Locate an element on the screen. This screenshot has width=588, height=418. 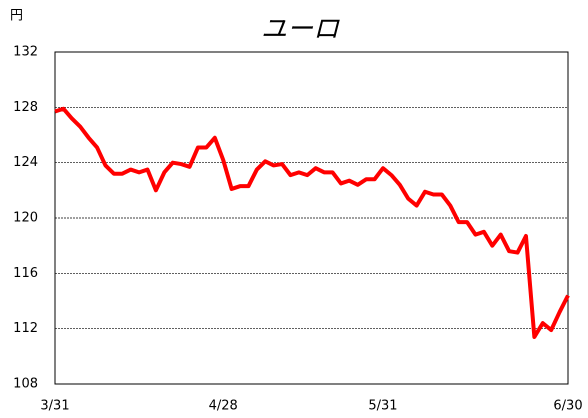
y-tick-label: 112 is located at coordinates (25, 328).